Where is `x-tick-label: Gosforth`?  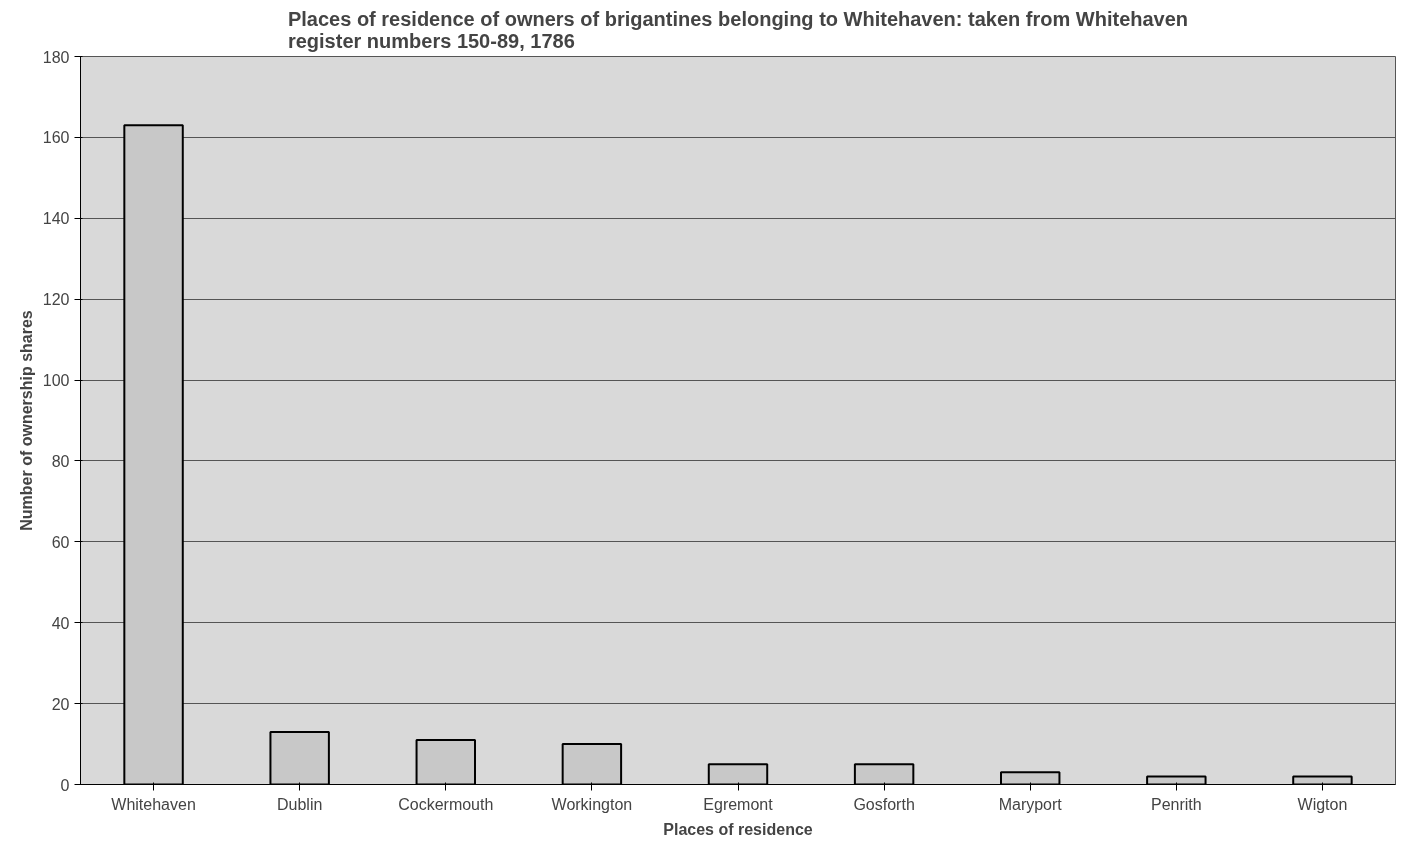 x-tick-label: Gosforth is located at coordinates (884, 804).